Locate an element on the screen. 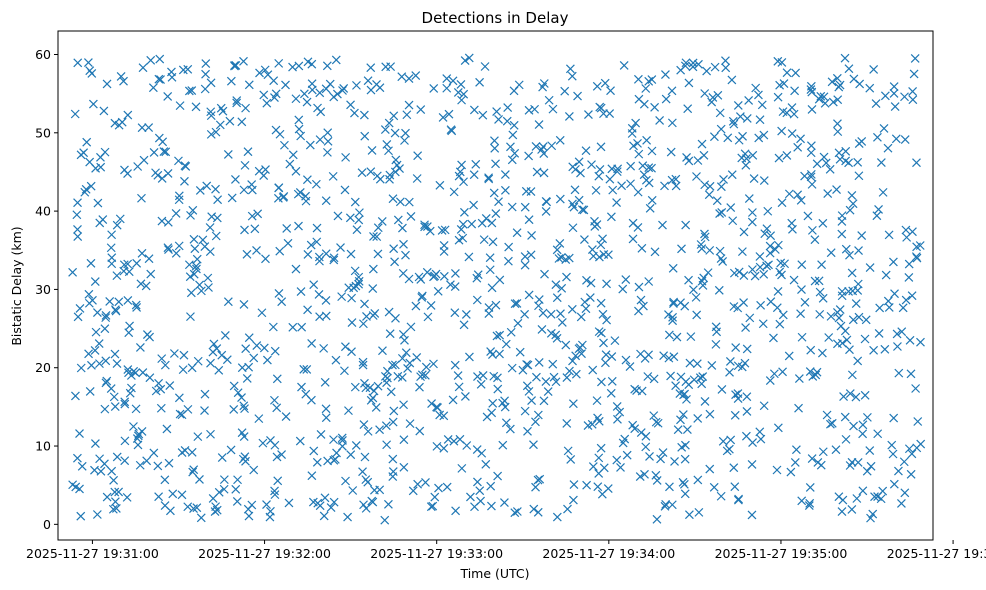  y-tick-label: 50 is located at coordinates (43, 132).